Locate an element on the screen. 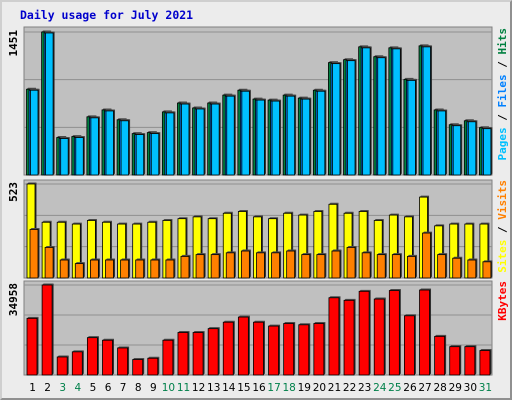 The width and height of the screenshot is (512, 400). bar-kbytes-day-5-face is located at coordinates (92, 356).